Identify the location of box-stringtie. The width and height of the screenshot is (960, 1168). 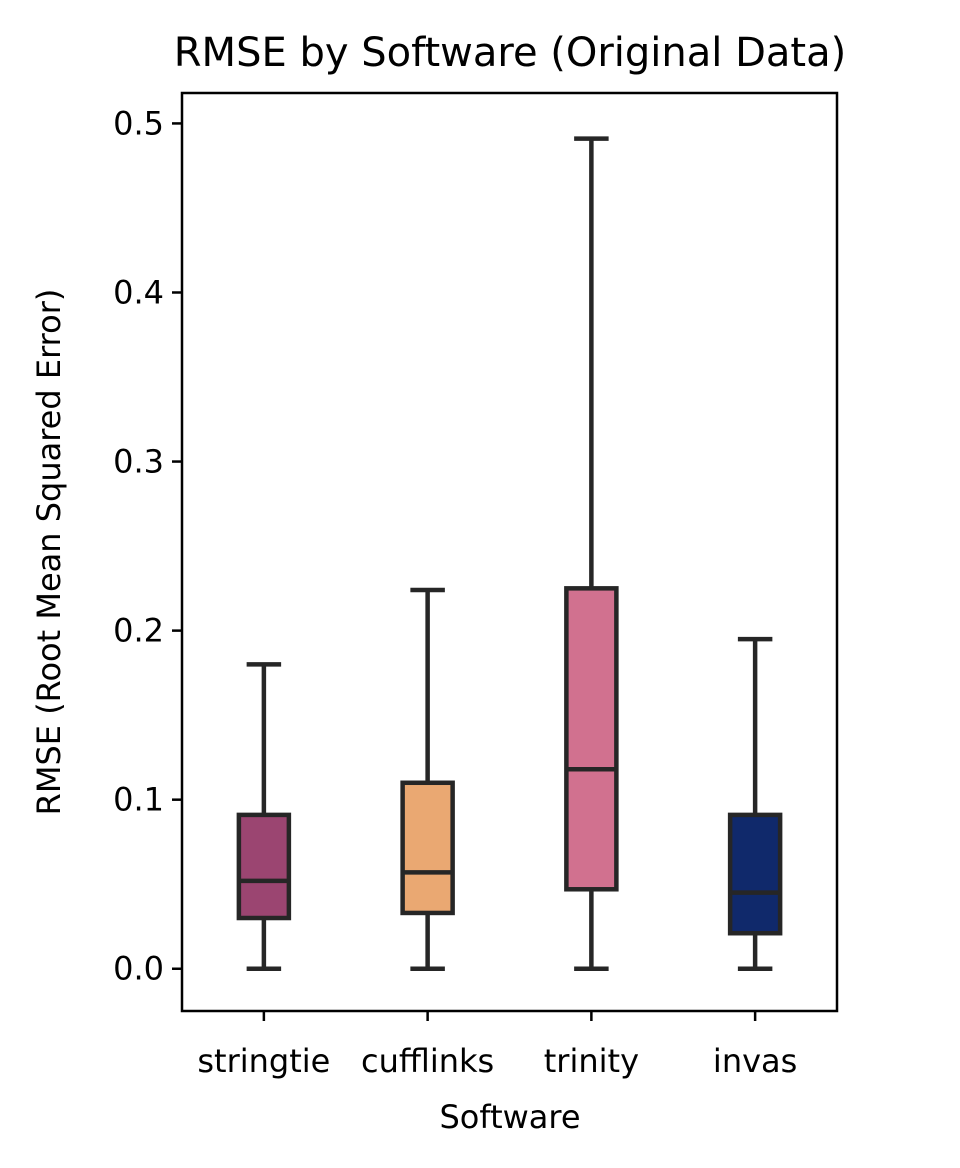
(264, 816).